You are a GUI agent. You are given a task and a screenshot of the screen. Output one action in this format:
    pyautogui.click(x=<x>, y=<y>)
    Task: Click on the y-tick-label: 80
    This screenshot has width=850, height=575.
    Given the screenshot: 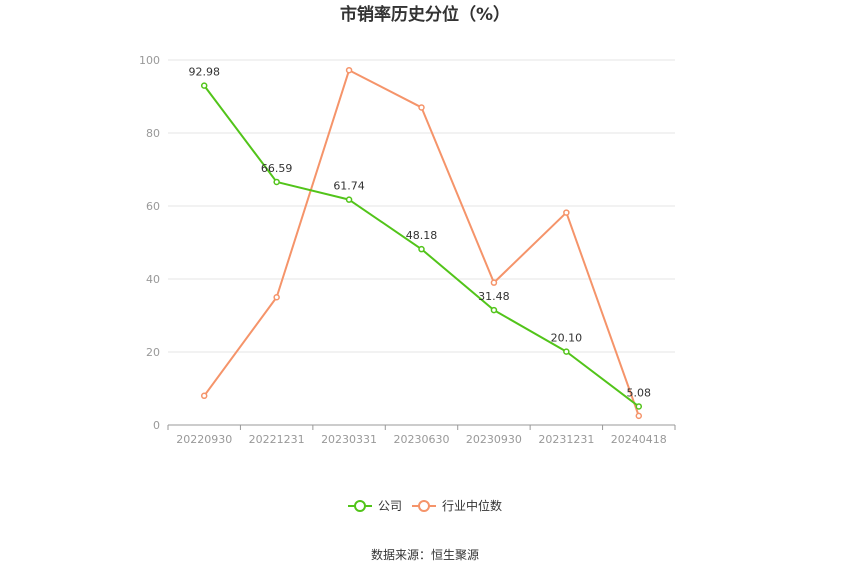 What is the action you would take?
    pyautogui.click(x=153, y=133)
    